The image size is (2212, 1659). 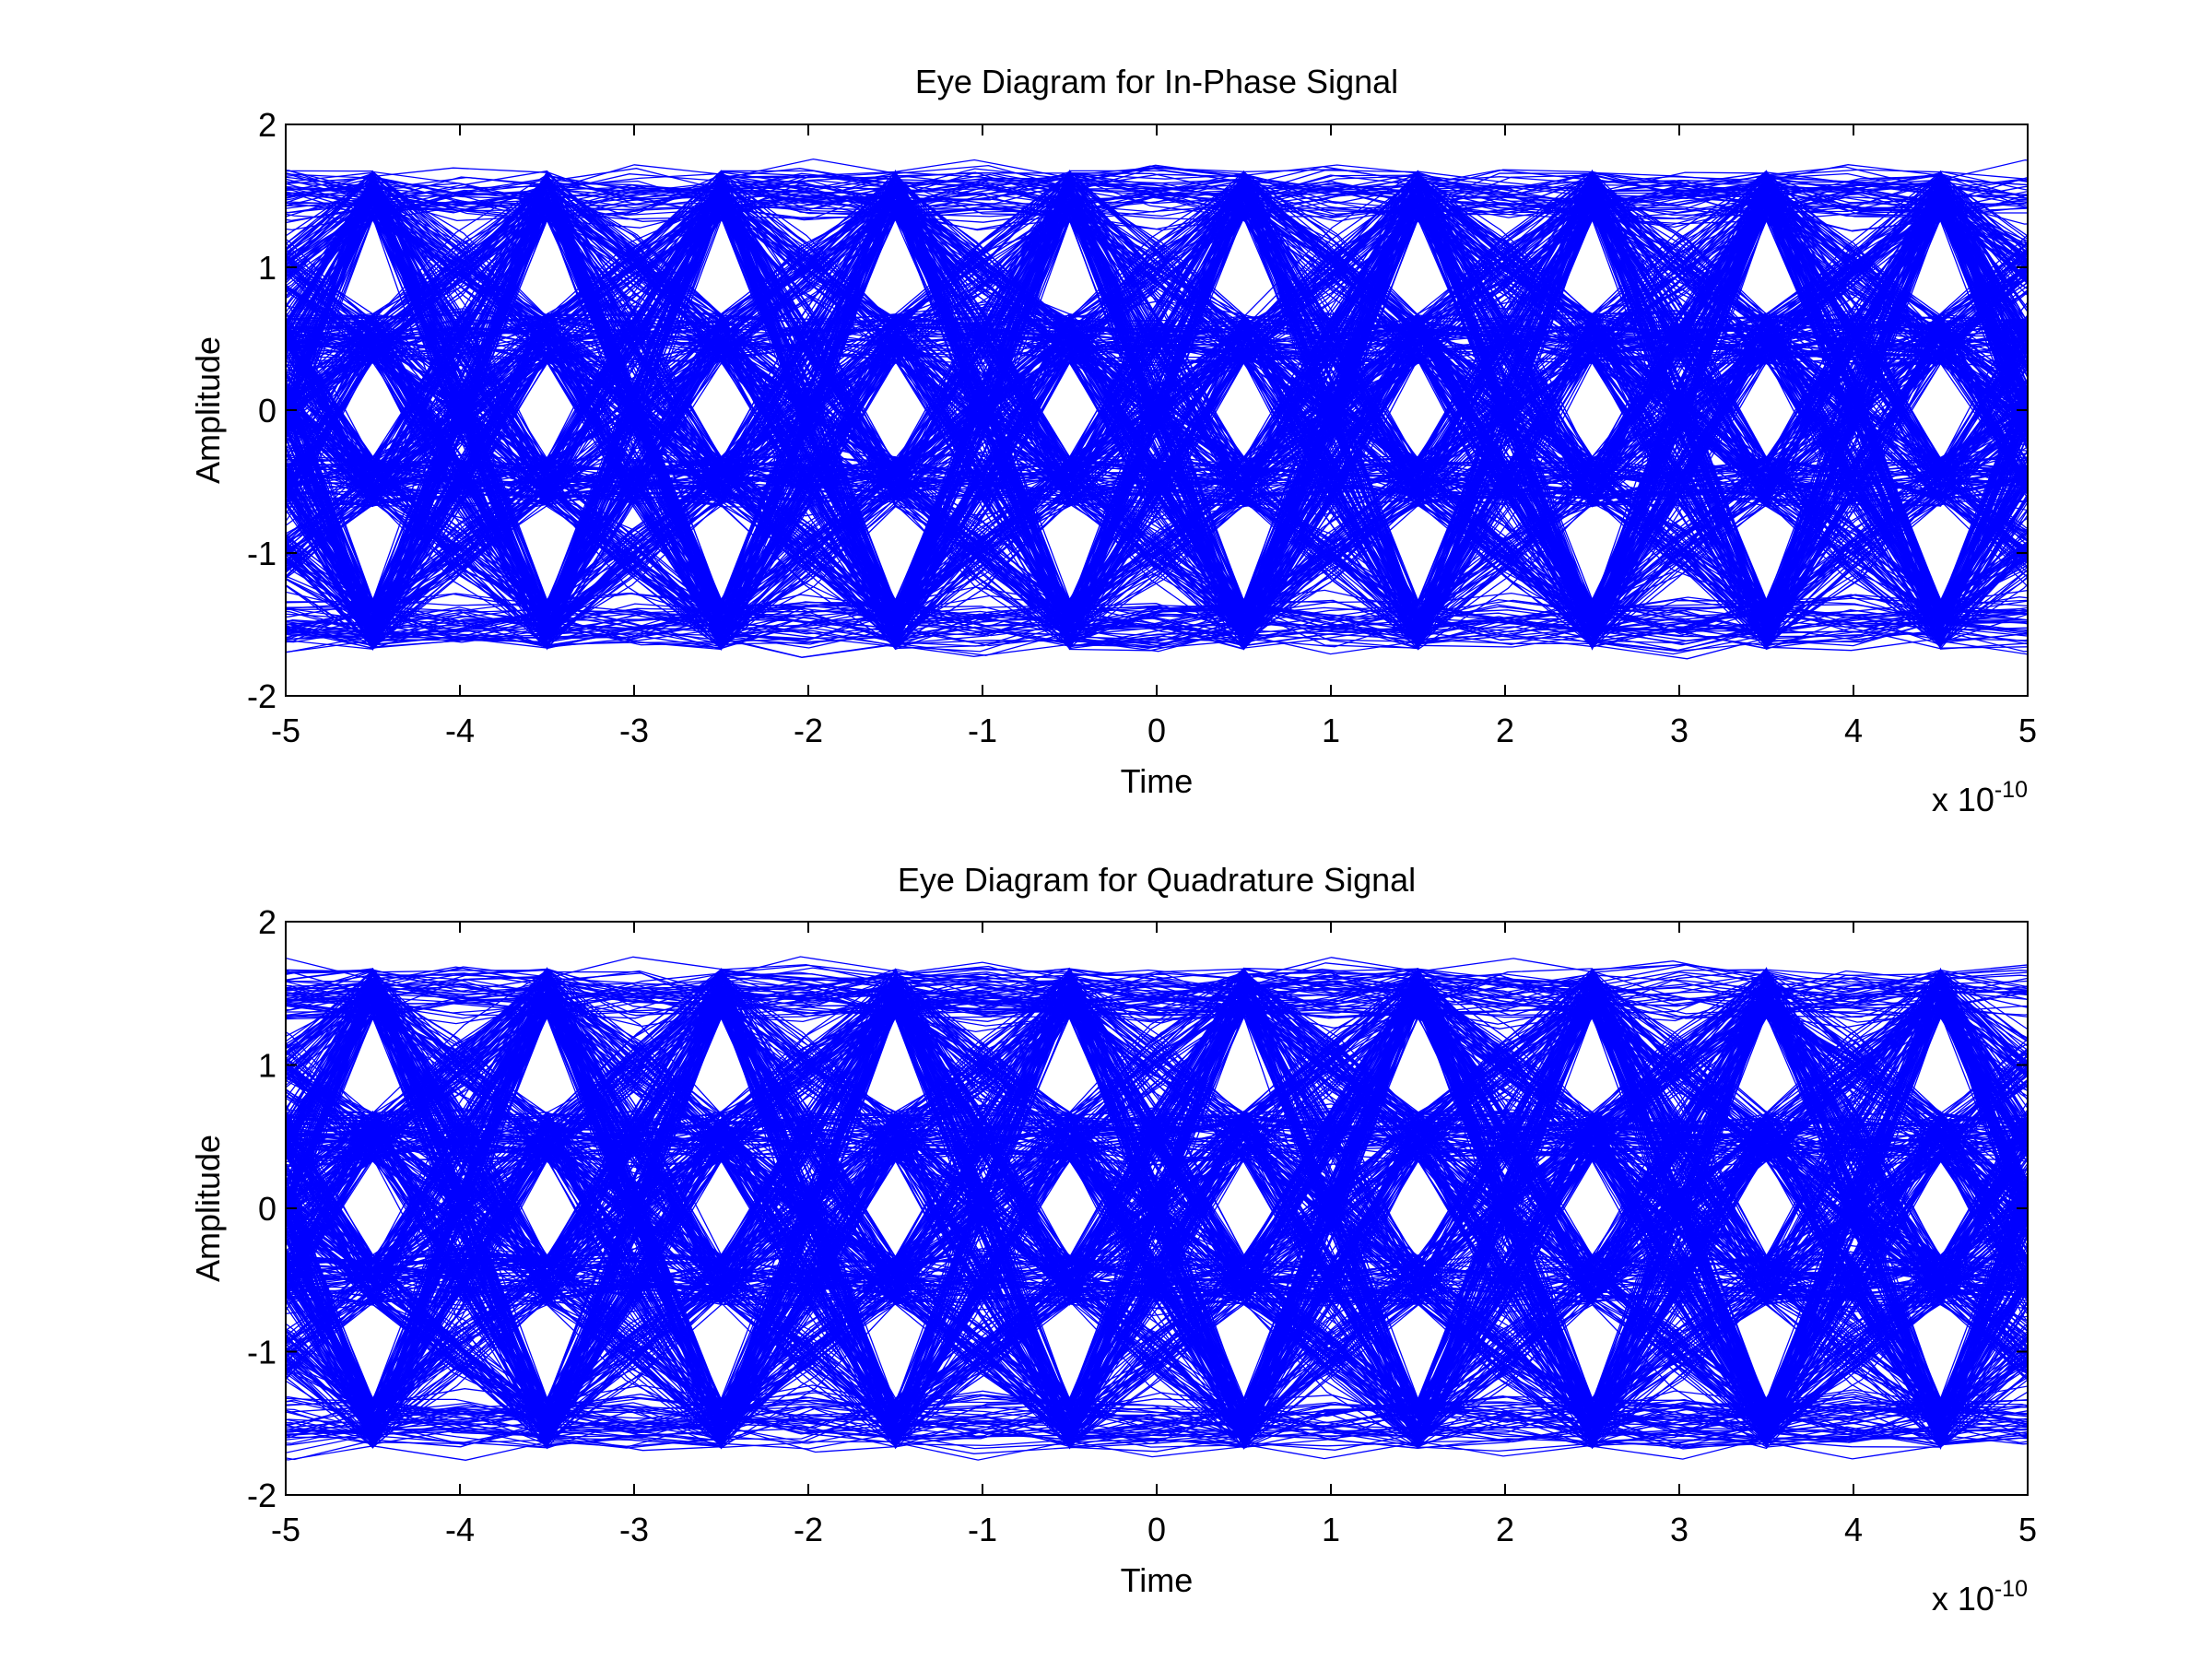 I want to click on inphase-ylabel: Amplitude, so click(x=208, y=410).